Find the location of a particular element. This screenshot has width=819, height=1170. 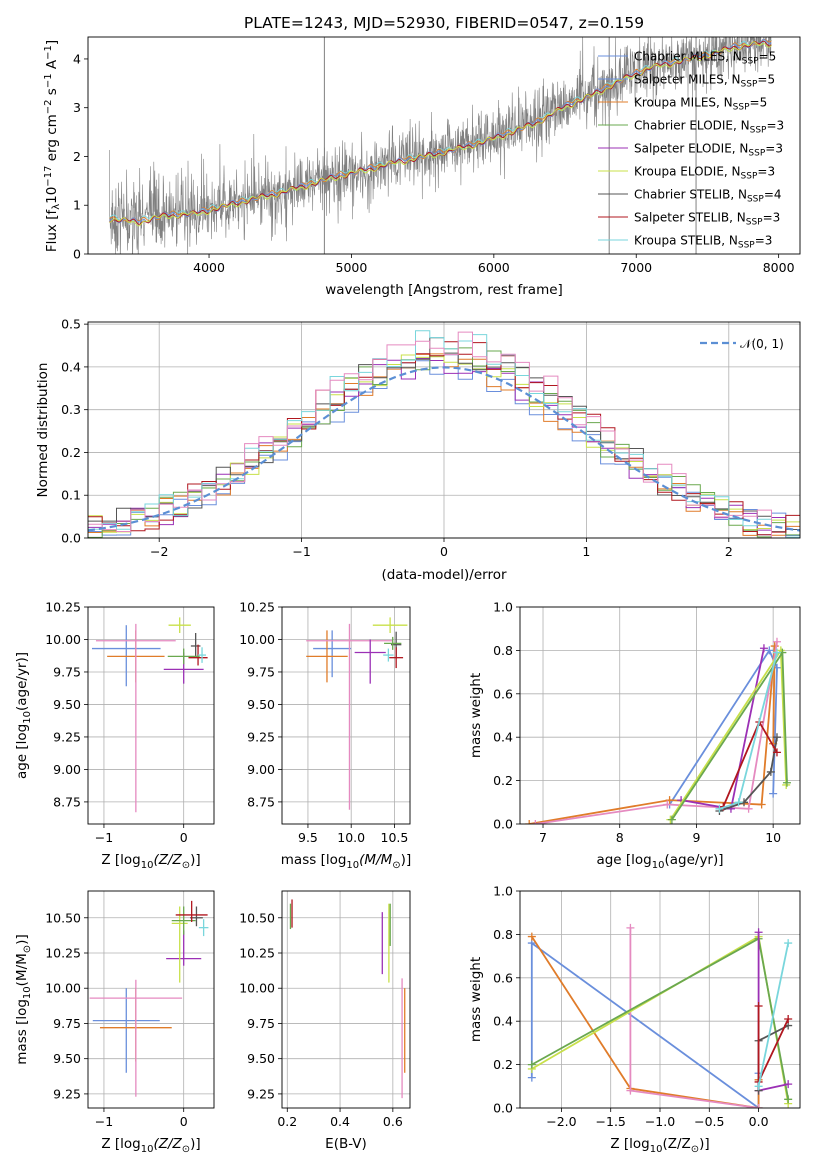

legend-label-main: Kroupa STELIB, N is located at coordinates (686, 241).